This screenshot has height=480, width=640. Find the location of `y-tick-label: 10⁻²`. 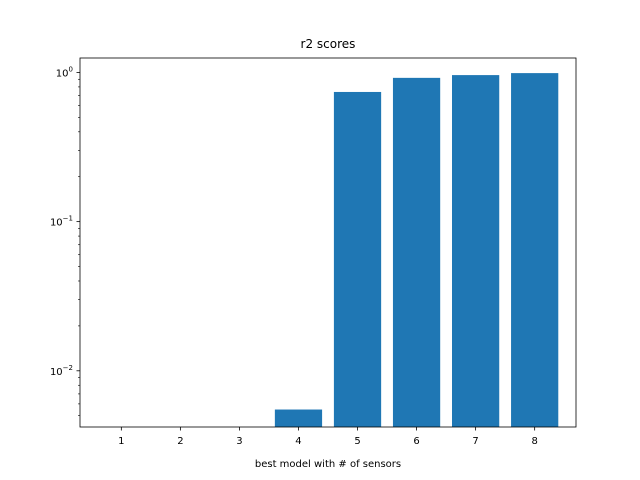

y-tick-label: 10⁻² is located at coordinates (61, 371).